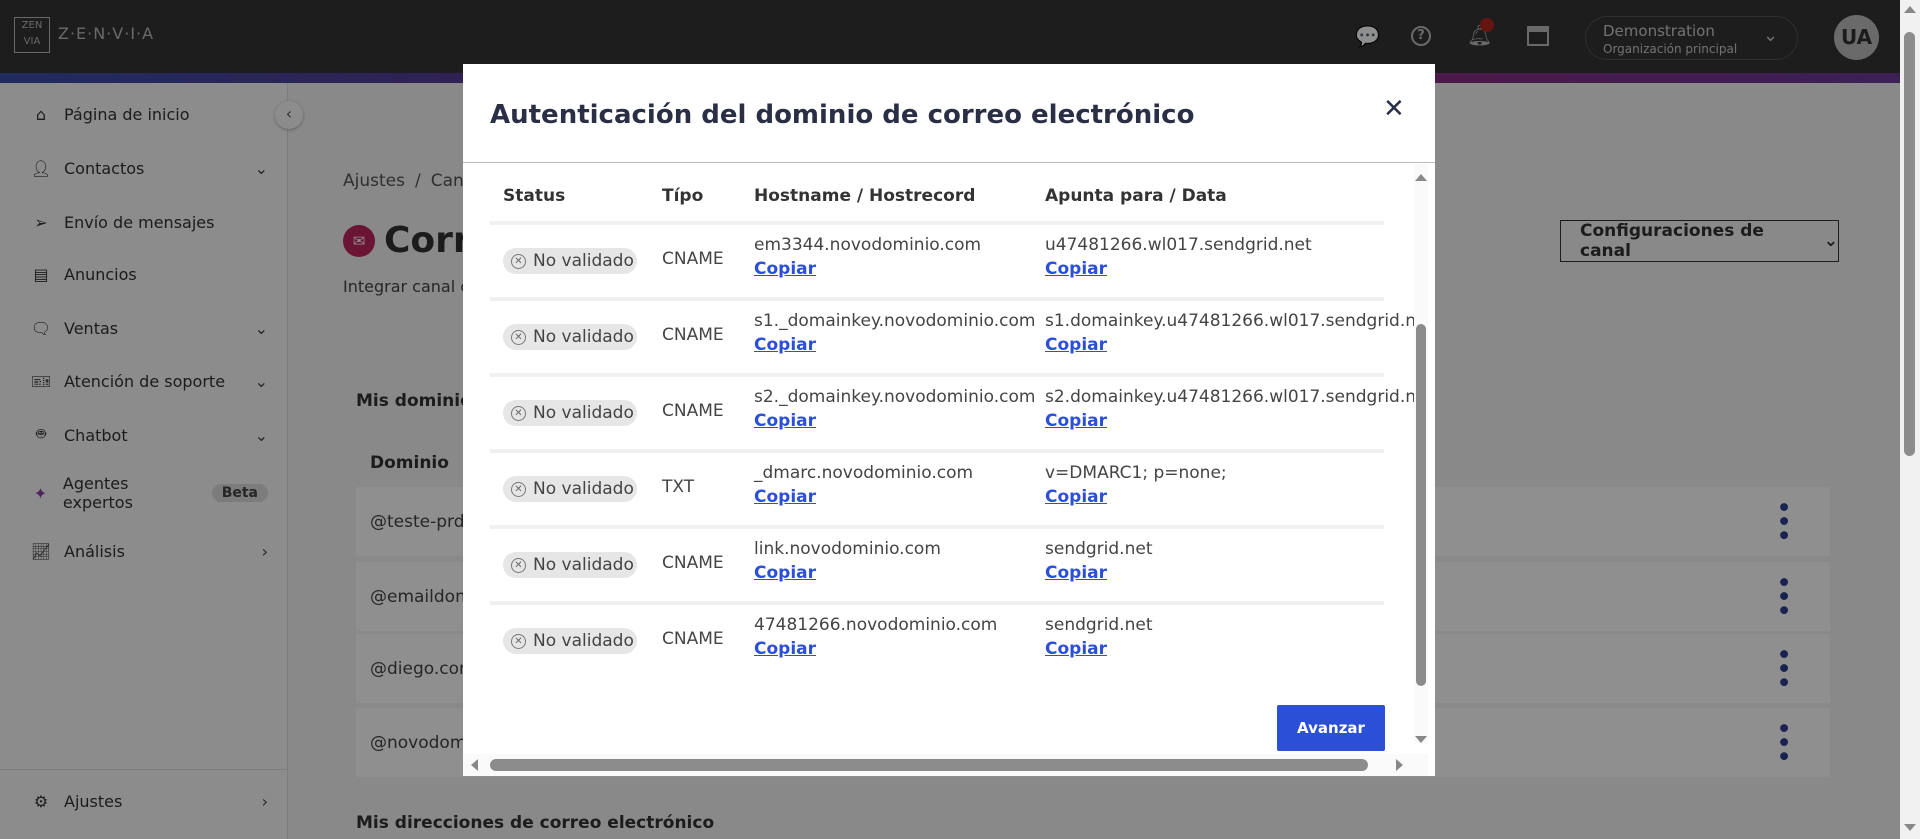 This screenshot has width=1920, height=839. I want to click on sidebar-item-contacts: 👤︎ Contactos ⌄, so click(148, 168).